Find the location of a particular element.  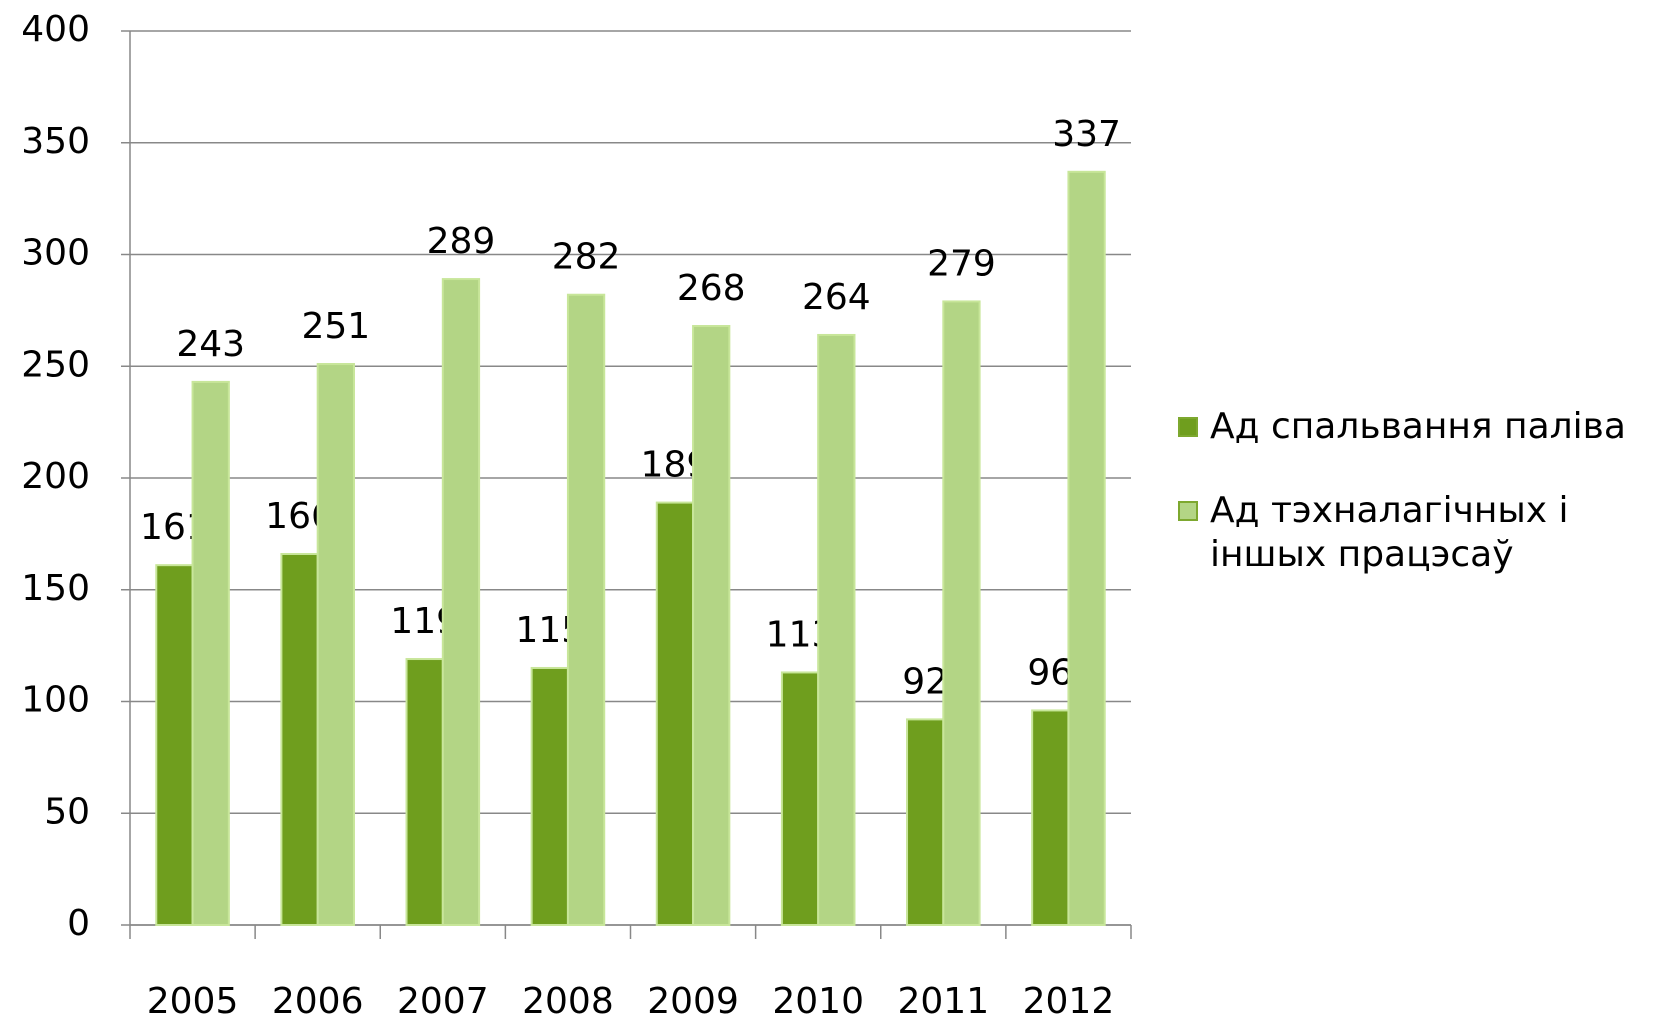

data-label: 251 is located at coordinates (335, 326).